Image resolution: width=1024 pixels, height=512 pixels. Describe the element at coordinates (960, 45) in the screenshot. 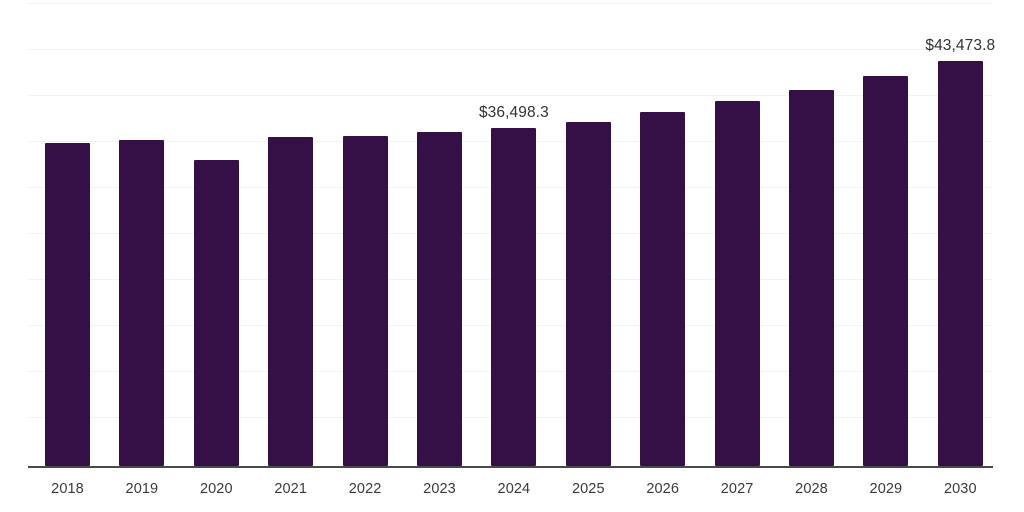

I see `bar-value-label-2030: $43,473.8` at that location.